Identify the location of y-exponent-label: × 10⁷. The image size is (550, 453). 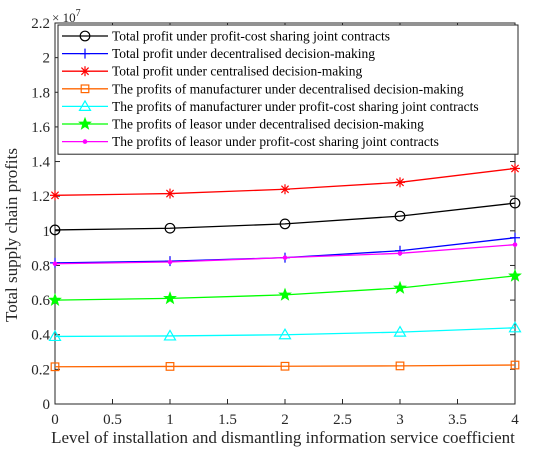
(66, 16).